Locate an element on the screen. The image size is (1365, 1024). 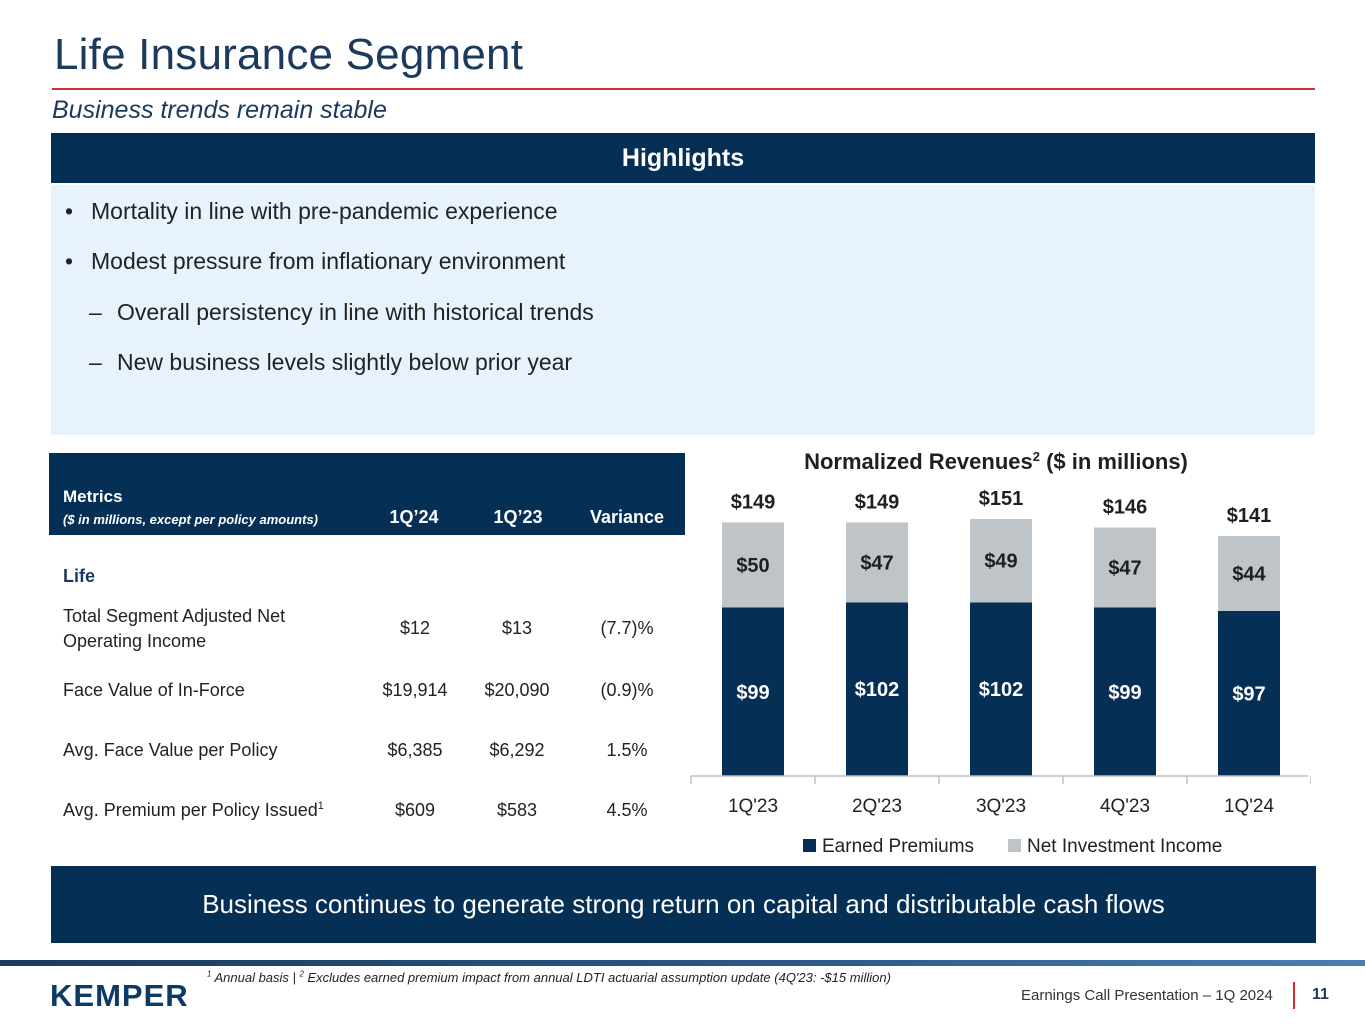
bar-label-net-investment-income: $50 is located at coordinates (752, 566).